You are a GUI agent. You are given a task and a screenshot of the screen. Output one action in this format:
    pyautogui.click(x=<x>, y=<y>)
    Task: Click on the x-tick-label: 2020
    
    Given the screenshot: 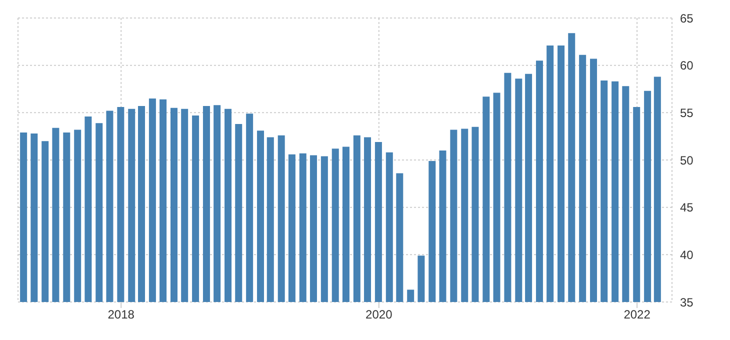 What is the action you would take?
    pyautogui.click(x=379, y=315)
    